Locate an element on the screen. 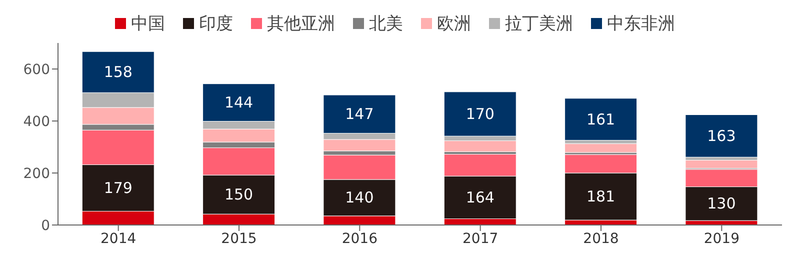  data-label: 150 is located at coordinates (239, 195).